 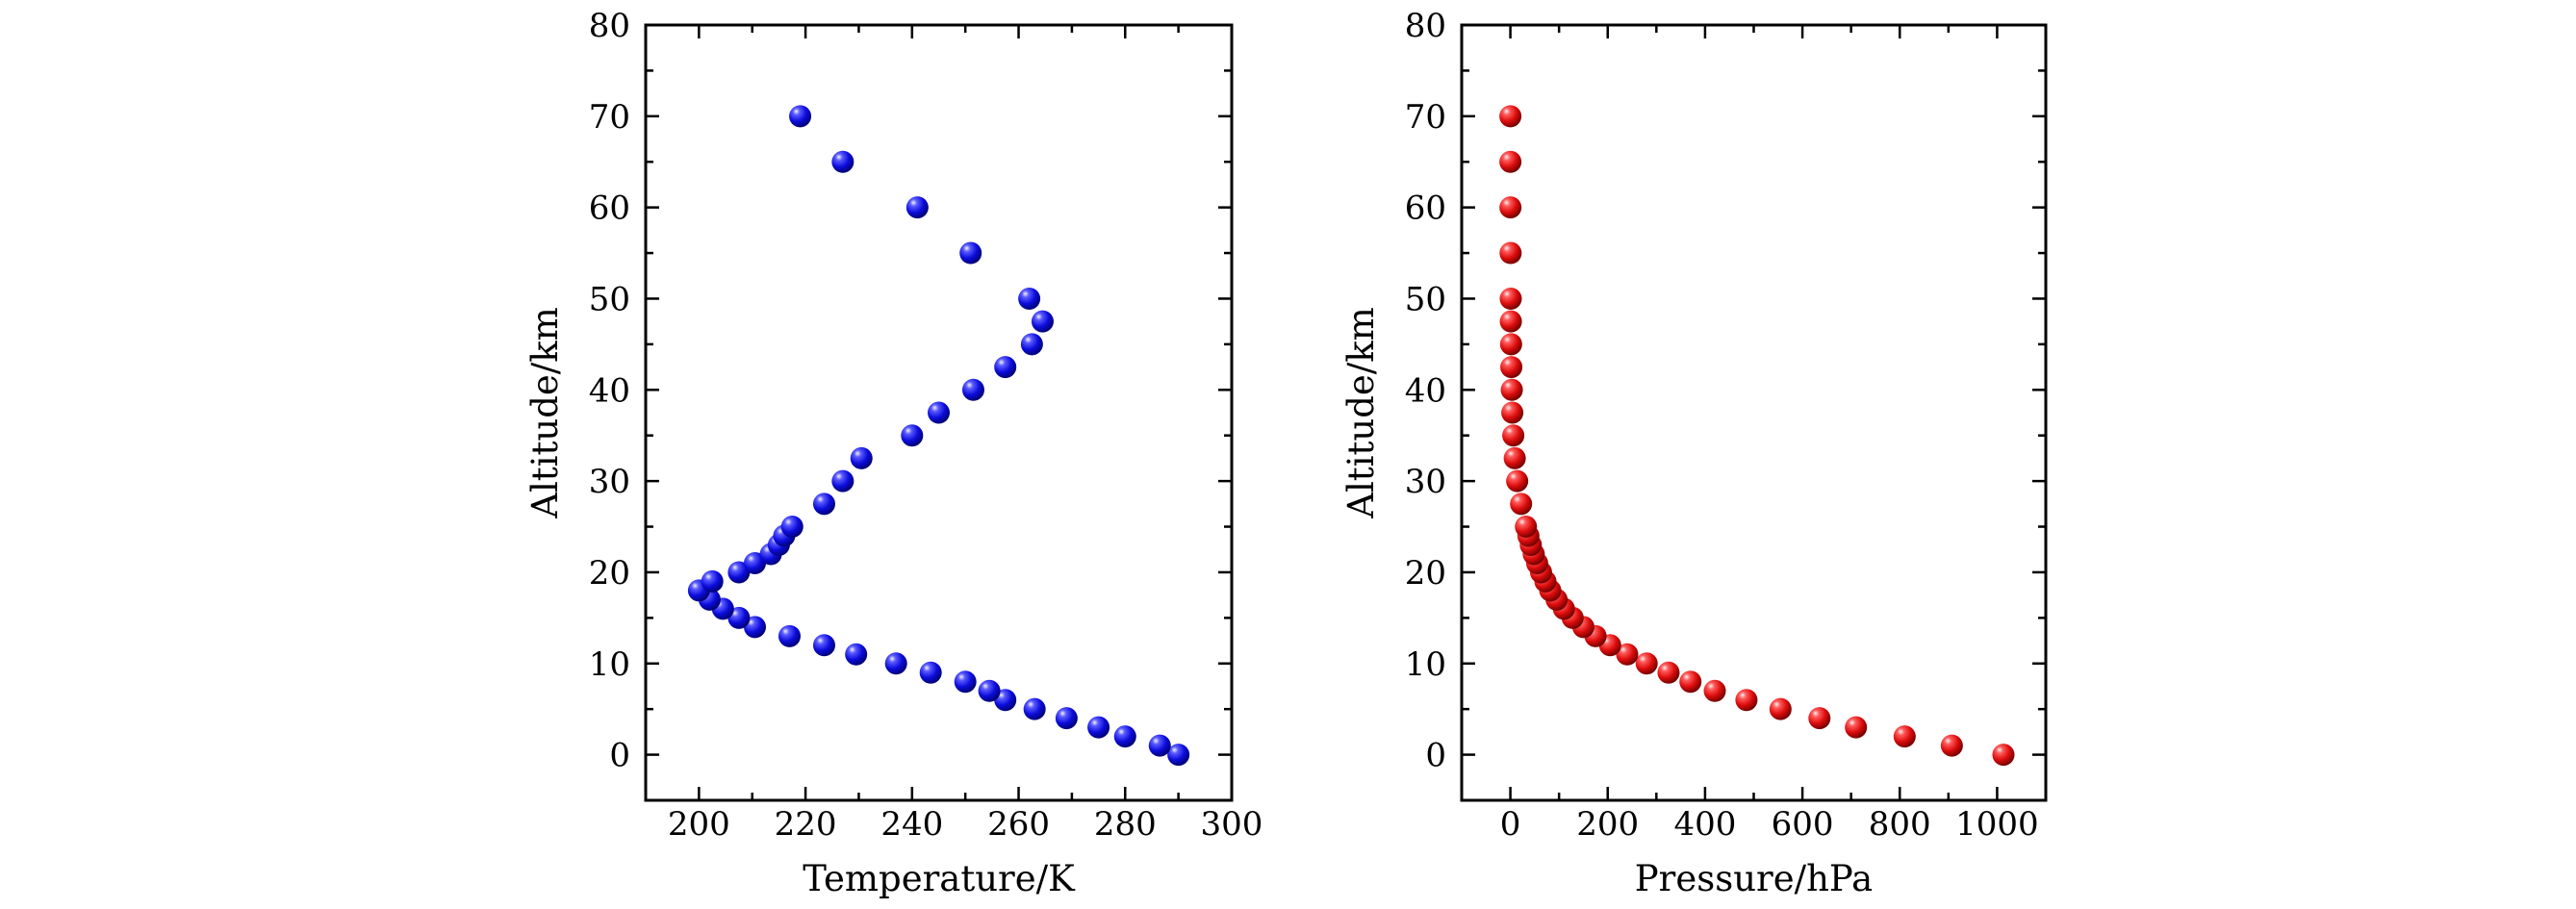 What do you see at coordinates (1900, 824) in the screenshot?
I see `x-tick-label: 800` at bounding box center [1900, 824].